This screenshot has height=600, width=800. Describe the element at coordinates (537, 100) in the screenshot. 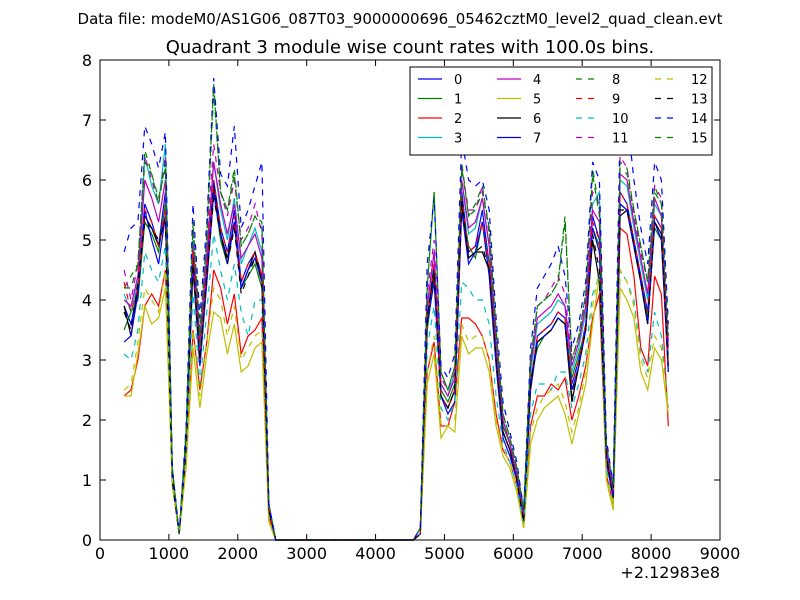

I see `legend-label-5: 5` at that location.